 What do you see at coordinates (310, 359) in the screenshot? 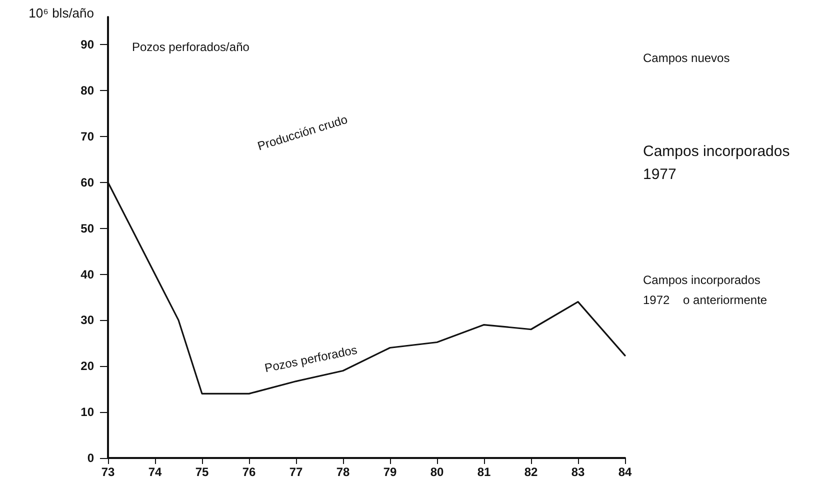
I see `text: Pozos perforados` at bounding box center [310, 359].